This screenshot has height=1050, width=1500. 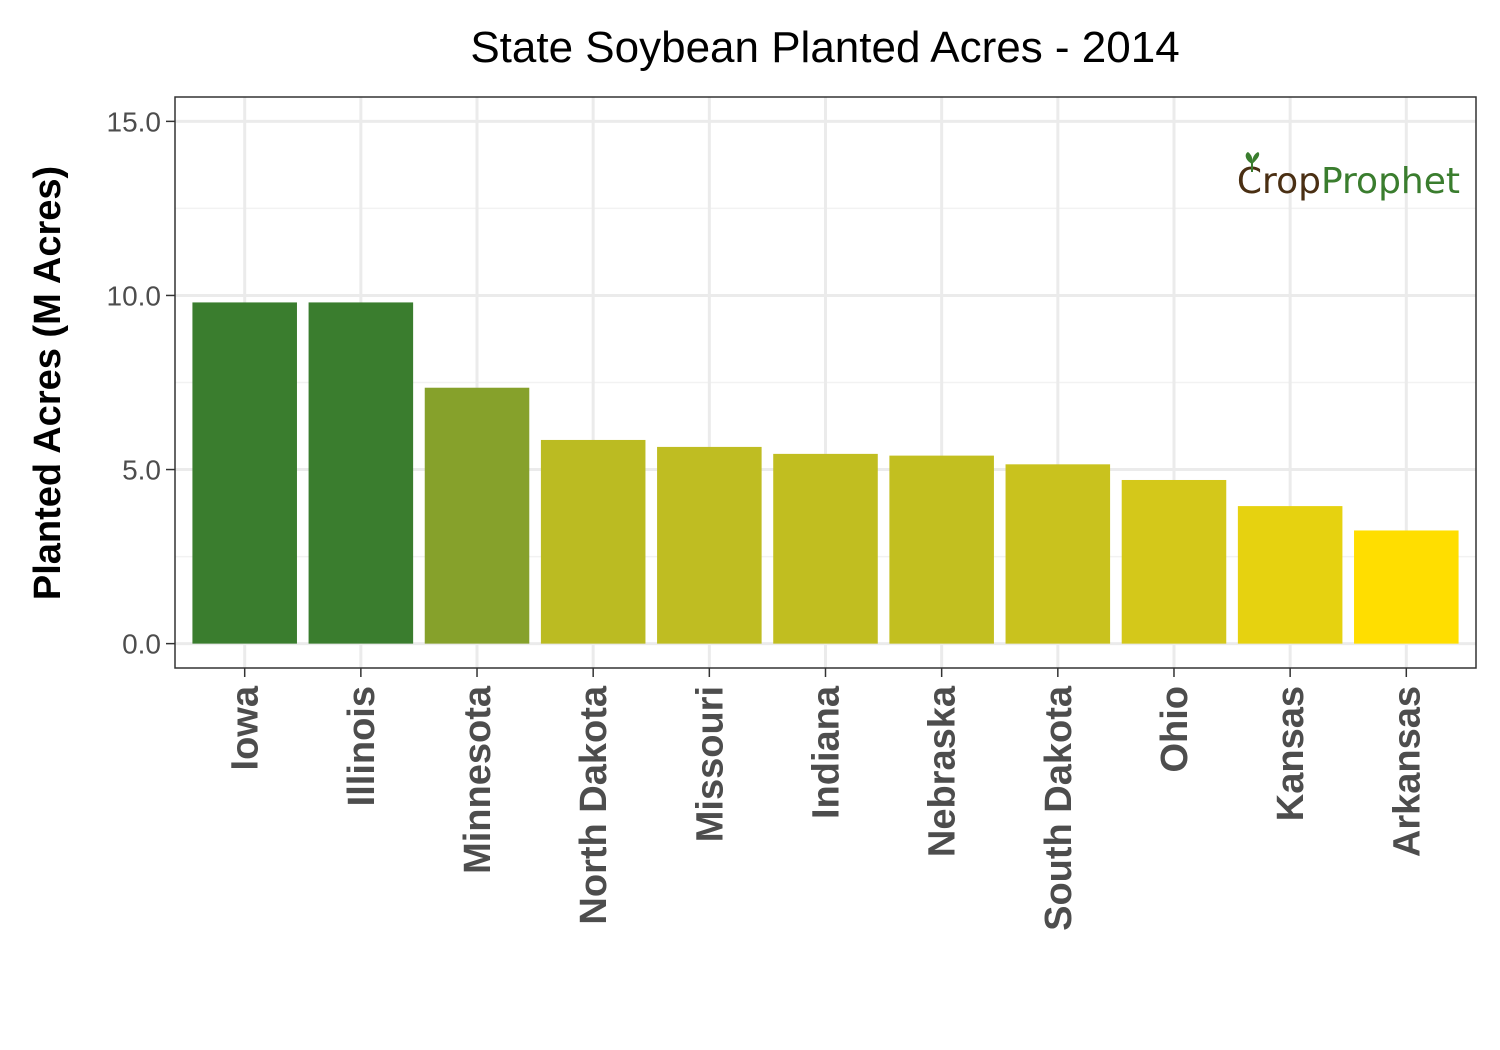 I want to click on bar-illinois, so click(x=361, y=473).